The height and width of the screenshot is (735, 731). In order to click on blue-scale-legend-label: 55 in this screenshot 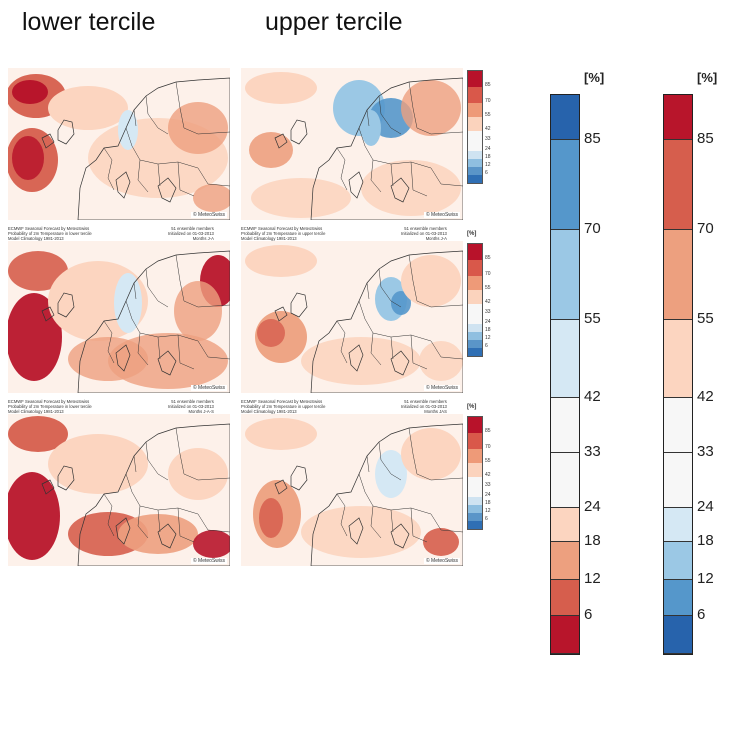, I will do `click(592, 318)`.